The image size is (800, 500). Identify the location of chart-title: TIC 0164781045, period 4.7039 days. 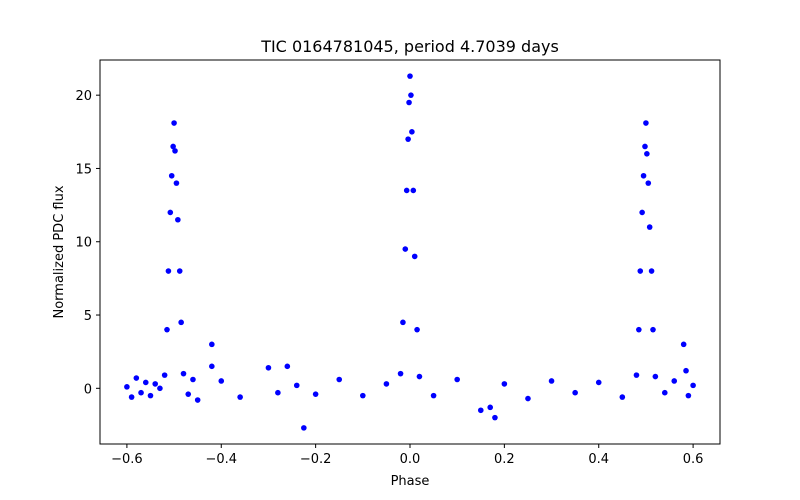
(409, 46).